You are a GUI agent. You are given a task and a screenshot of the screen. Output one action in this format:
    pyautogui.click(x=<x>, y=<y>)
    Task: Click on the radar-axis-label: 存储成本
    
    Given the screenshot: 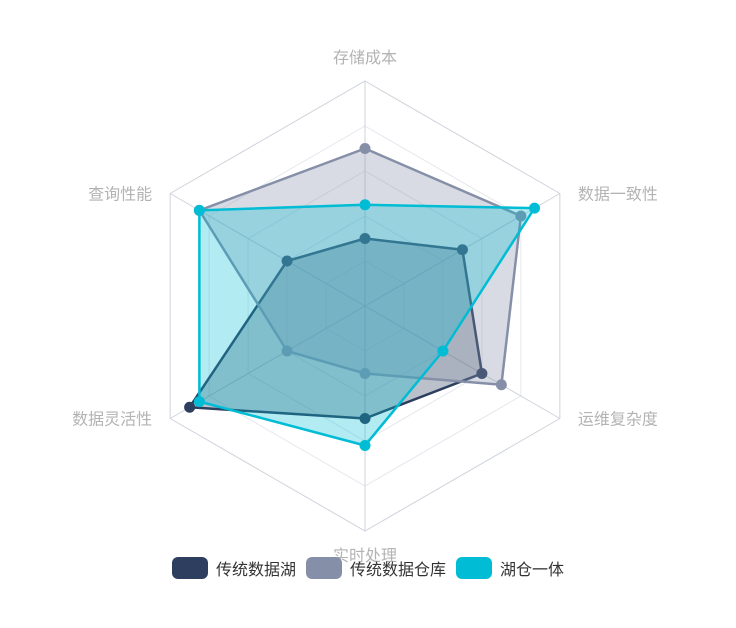 What is the action you would take?
    pyautogui.click(x=365, y=58)
    